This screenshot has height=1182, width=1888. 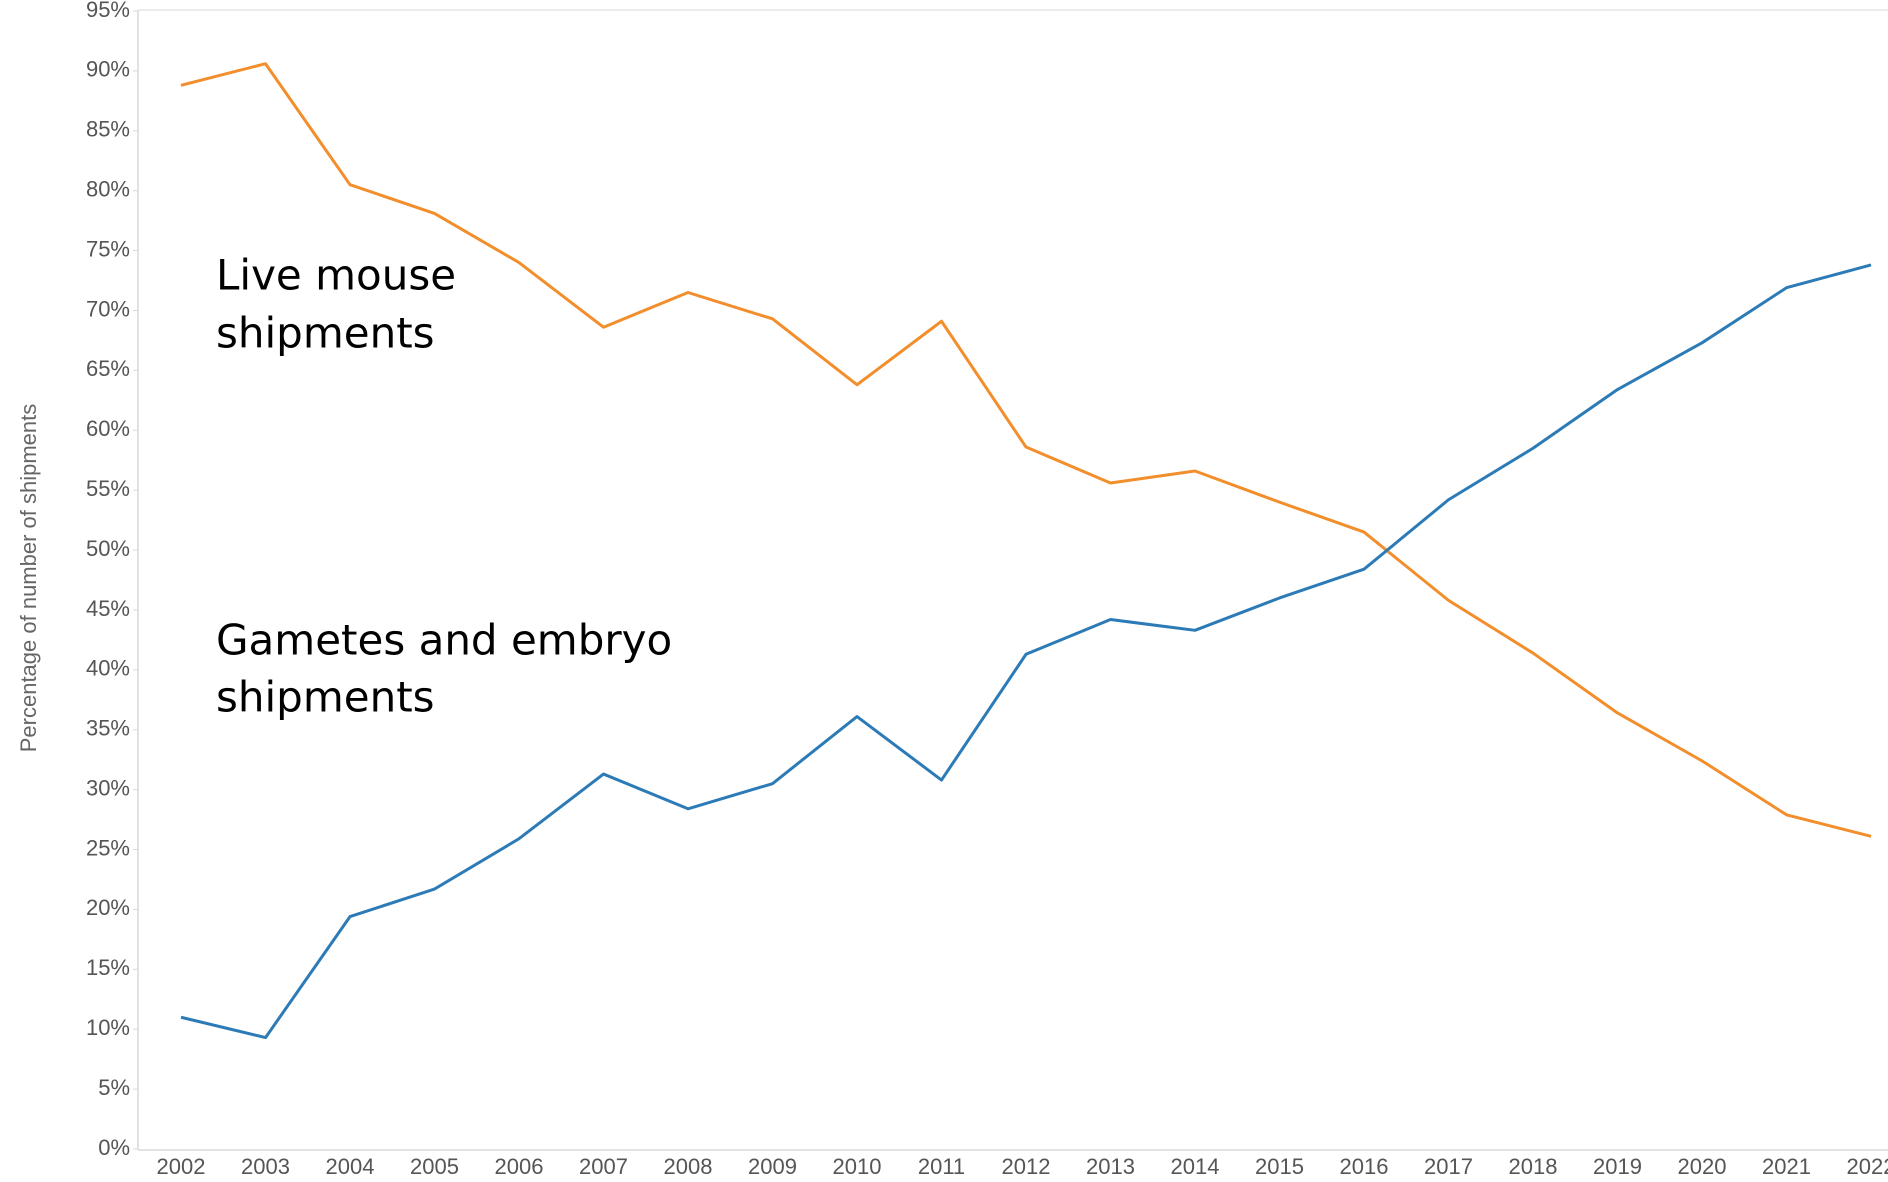 What do you see at coordinates (108, 69) in the screenshot?
I see `y-tick-label: 90%` at bounding box center [108, 69].